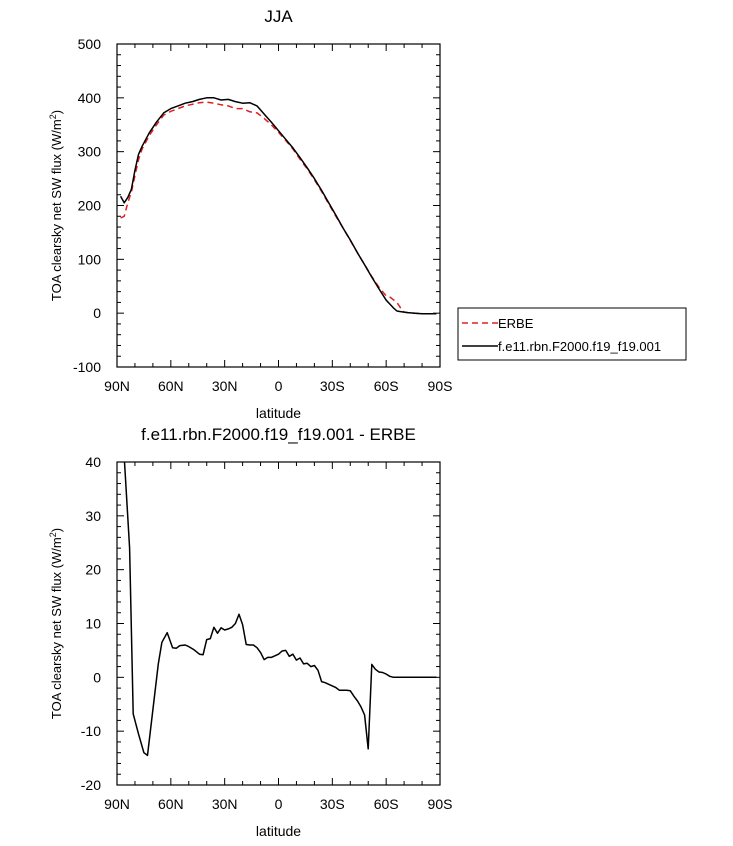 Image resolution: width=733 pixels, height=846 pixels. I want to click on y-tick-label: 500, so click(90, 44).